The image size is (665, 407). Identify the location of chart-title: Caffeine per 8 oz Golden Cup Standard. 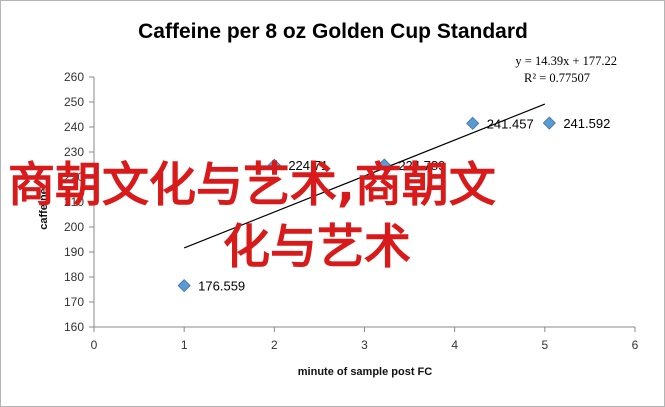
(333, 31).